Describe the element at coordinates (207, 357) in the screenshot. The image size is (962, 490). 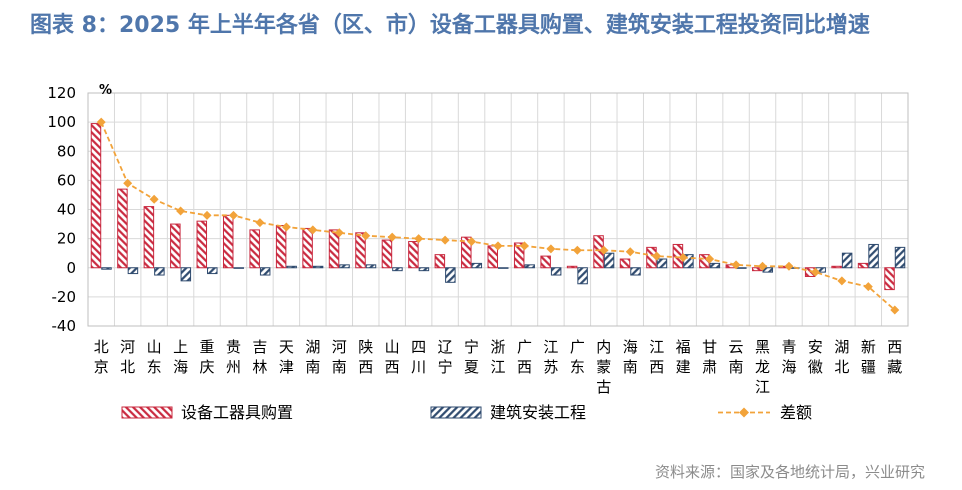
I see `x-tick-label: 重庆` at that location.